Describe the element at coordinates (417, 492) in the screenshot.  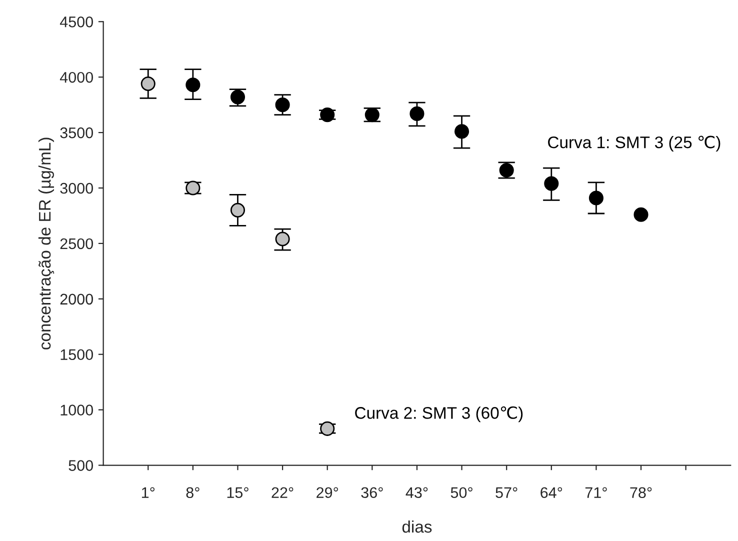
I see `x-tick-label: 43°` at that location.